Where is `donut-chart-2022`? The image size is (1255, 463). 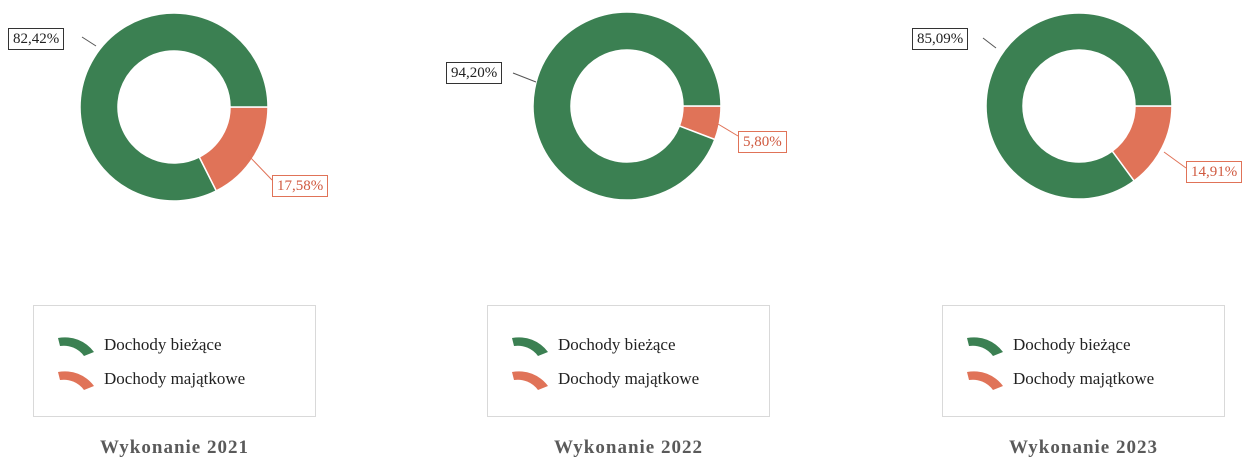 donut-chart-2022 is located at coordinates (625, 106).